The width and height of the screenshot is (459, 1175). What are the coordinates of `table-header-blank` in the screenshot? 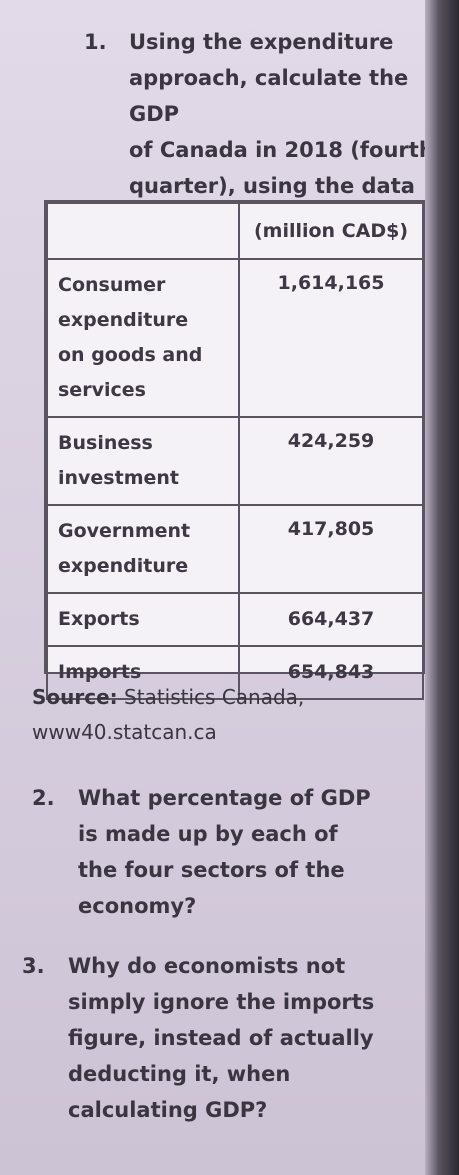 It's located at (143, 231).